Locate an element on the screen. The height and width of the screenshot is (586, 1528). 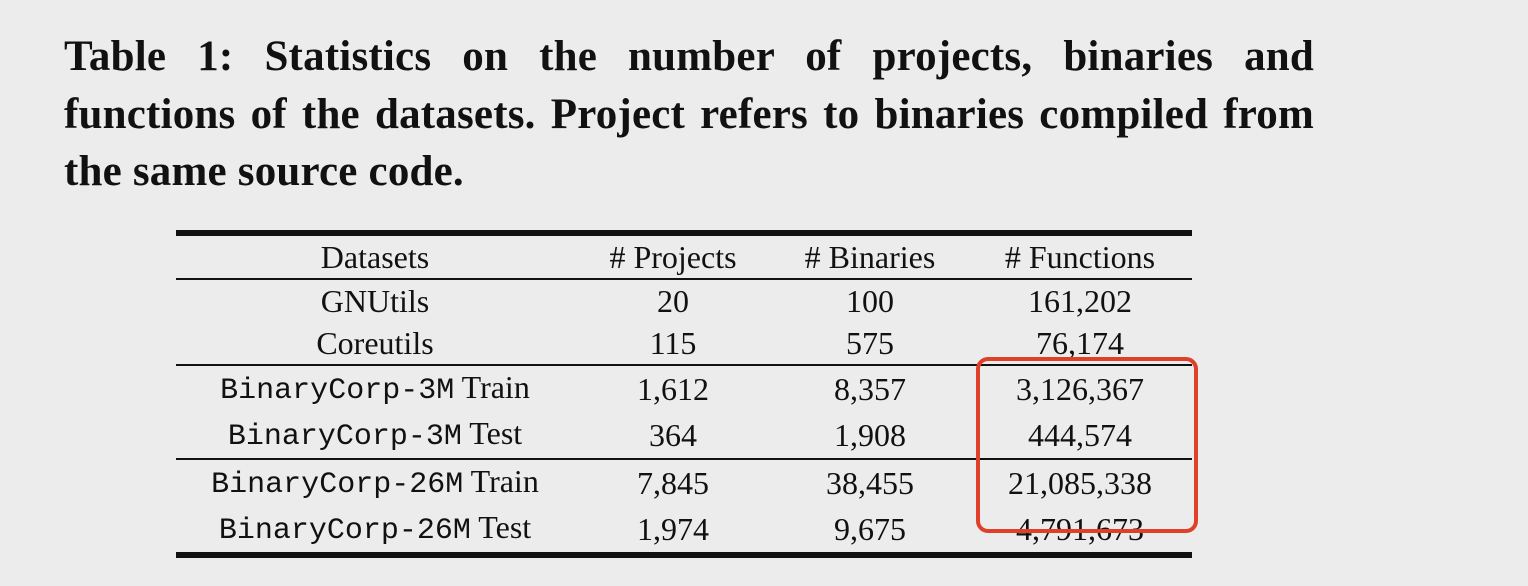
binaries-count: 9,675 is located at coordinates (870, 532).